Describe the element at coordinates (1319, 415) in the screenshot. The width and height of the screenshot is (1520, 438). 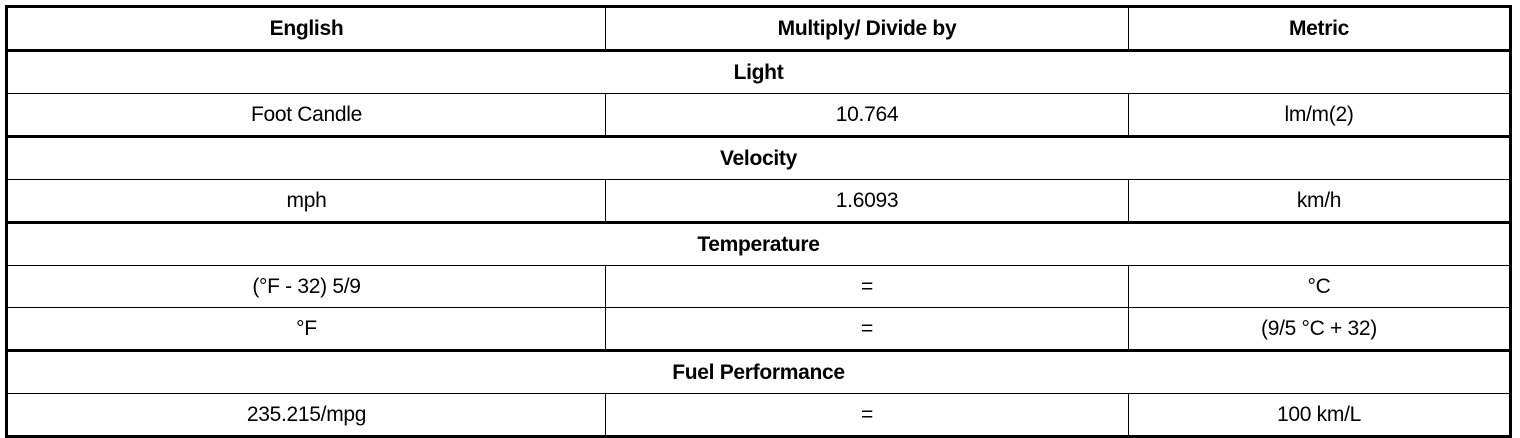
I see `metric-cell: 100 km/L` at that location.